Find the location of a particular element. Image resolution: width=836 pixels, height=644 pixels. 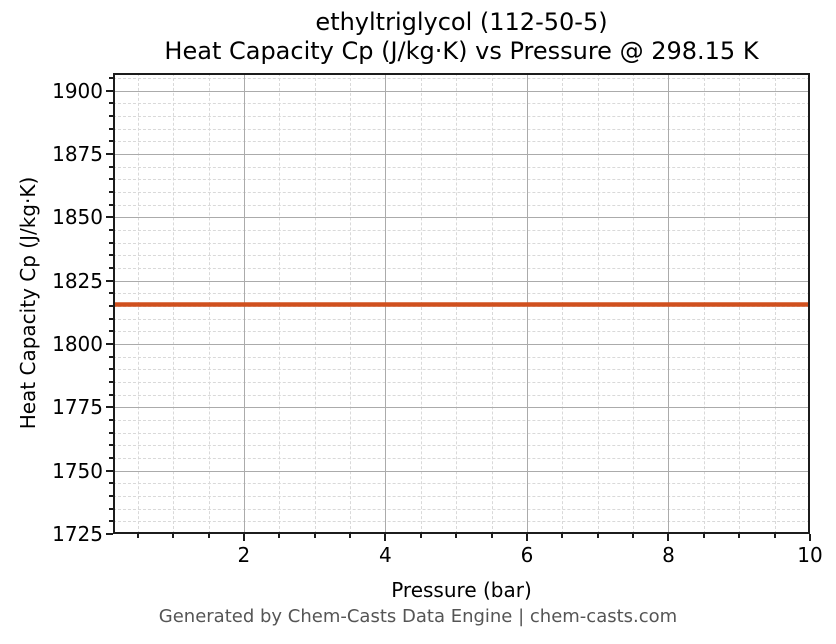

x-tick-label: 10 is located at coordinates (810, 555).